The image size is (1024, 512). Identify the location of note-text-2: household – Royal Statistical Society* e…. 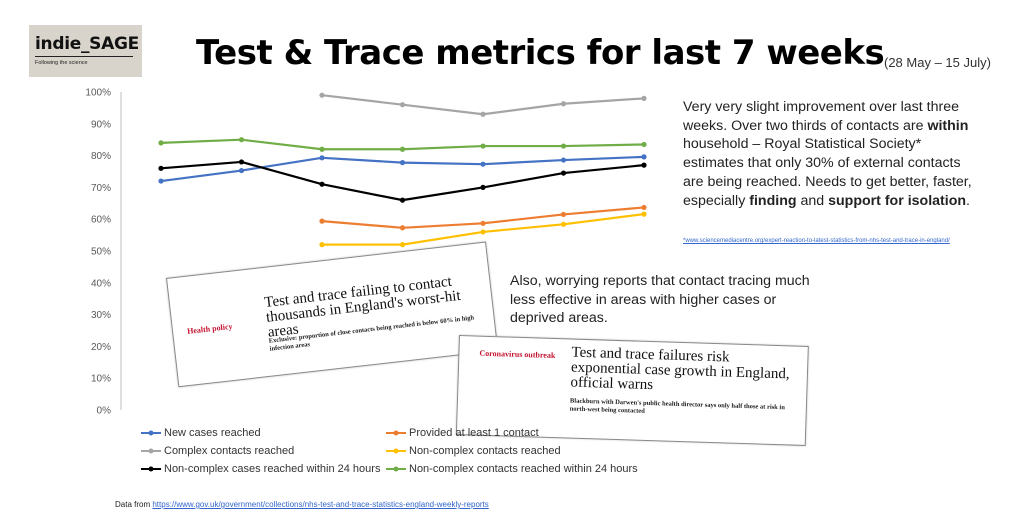
(827, 172).